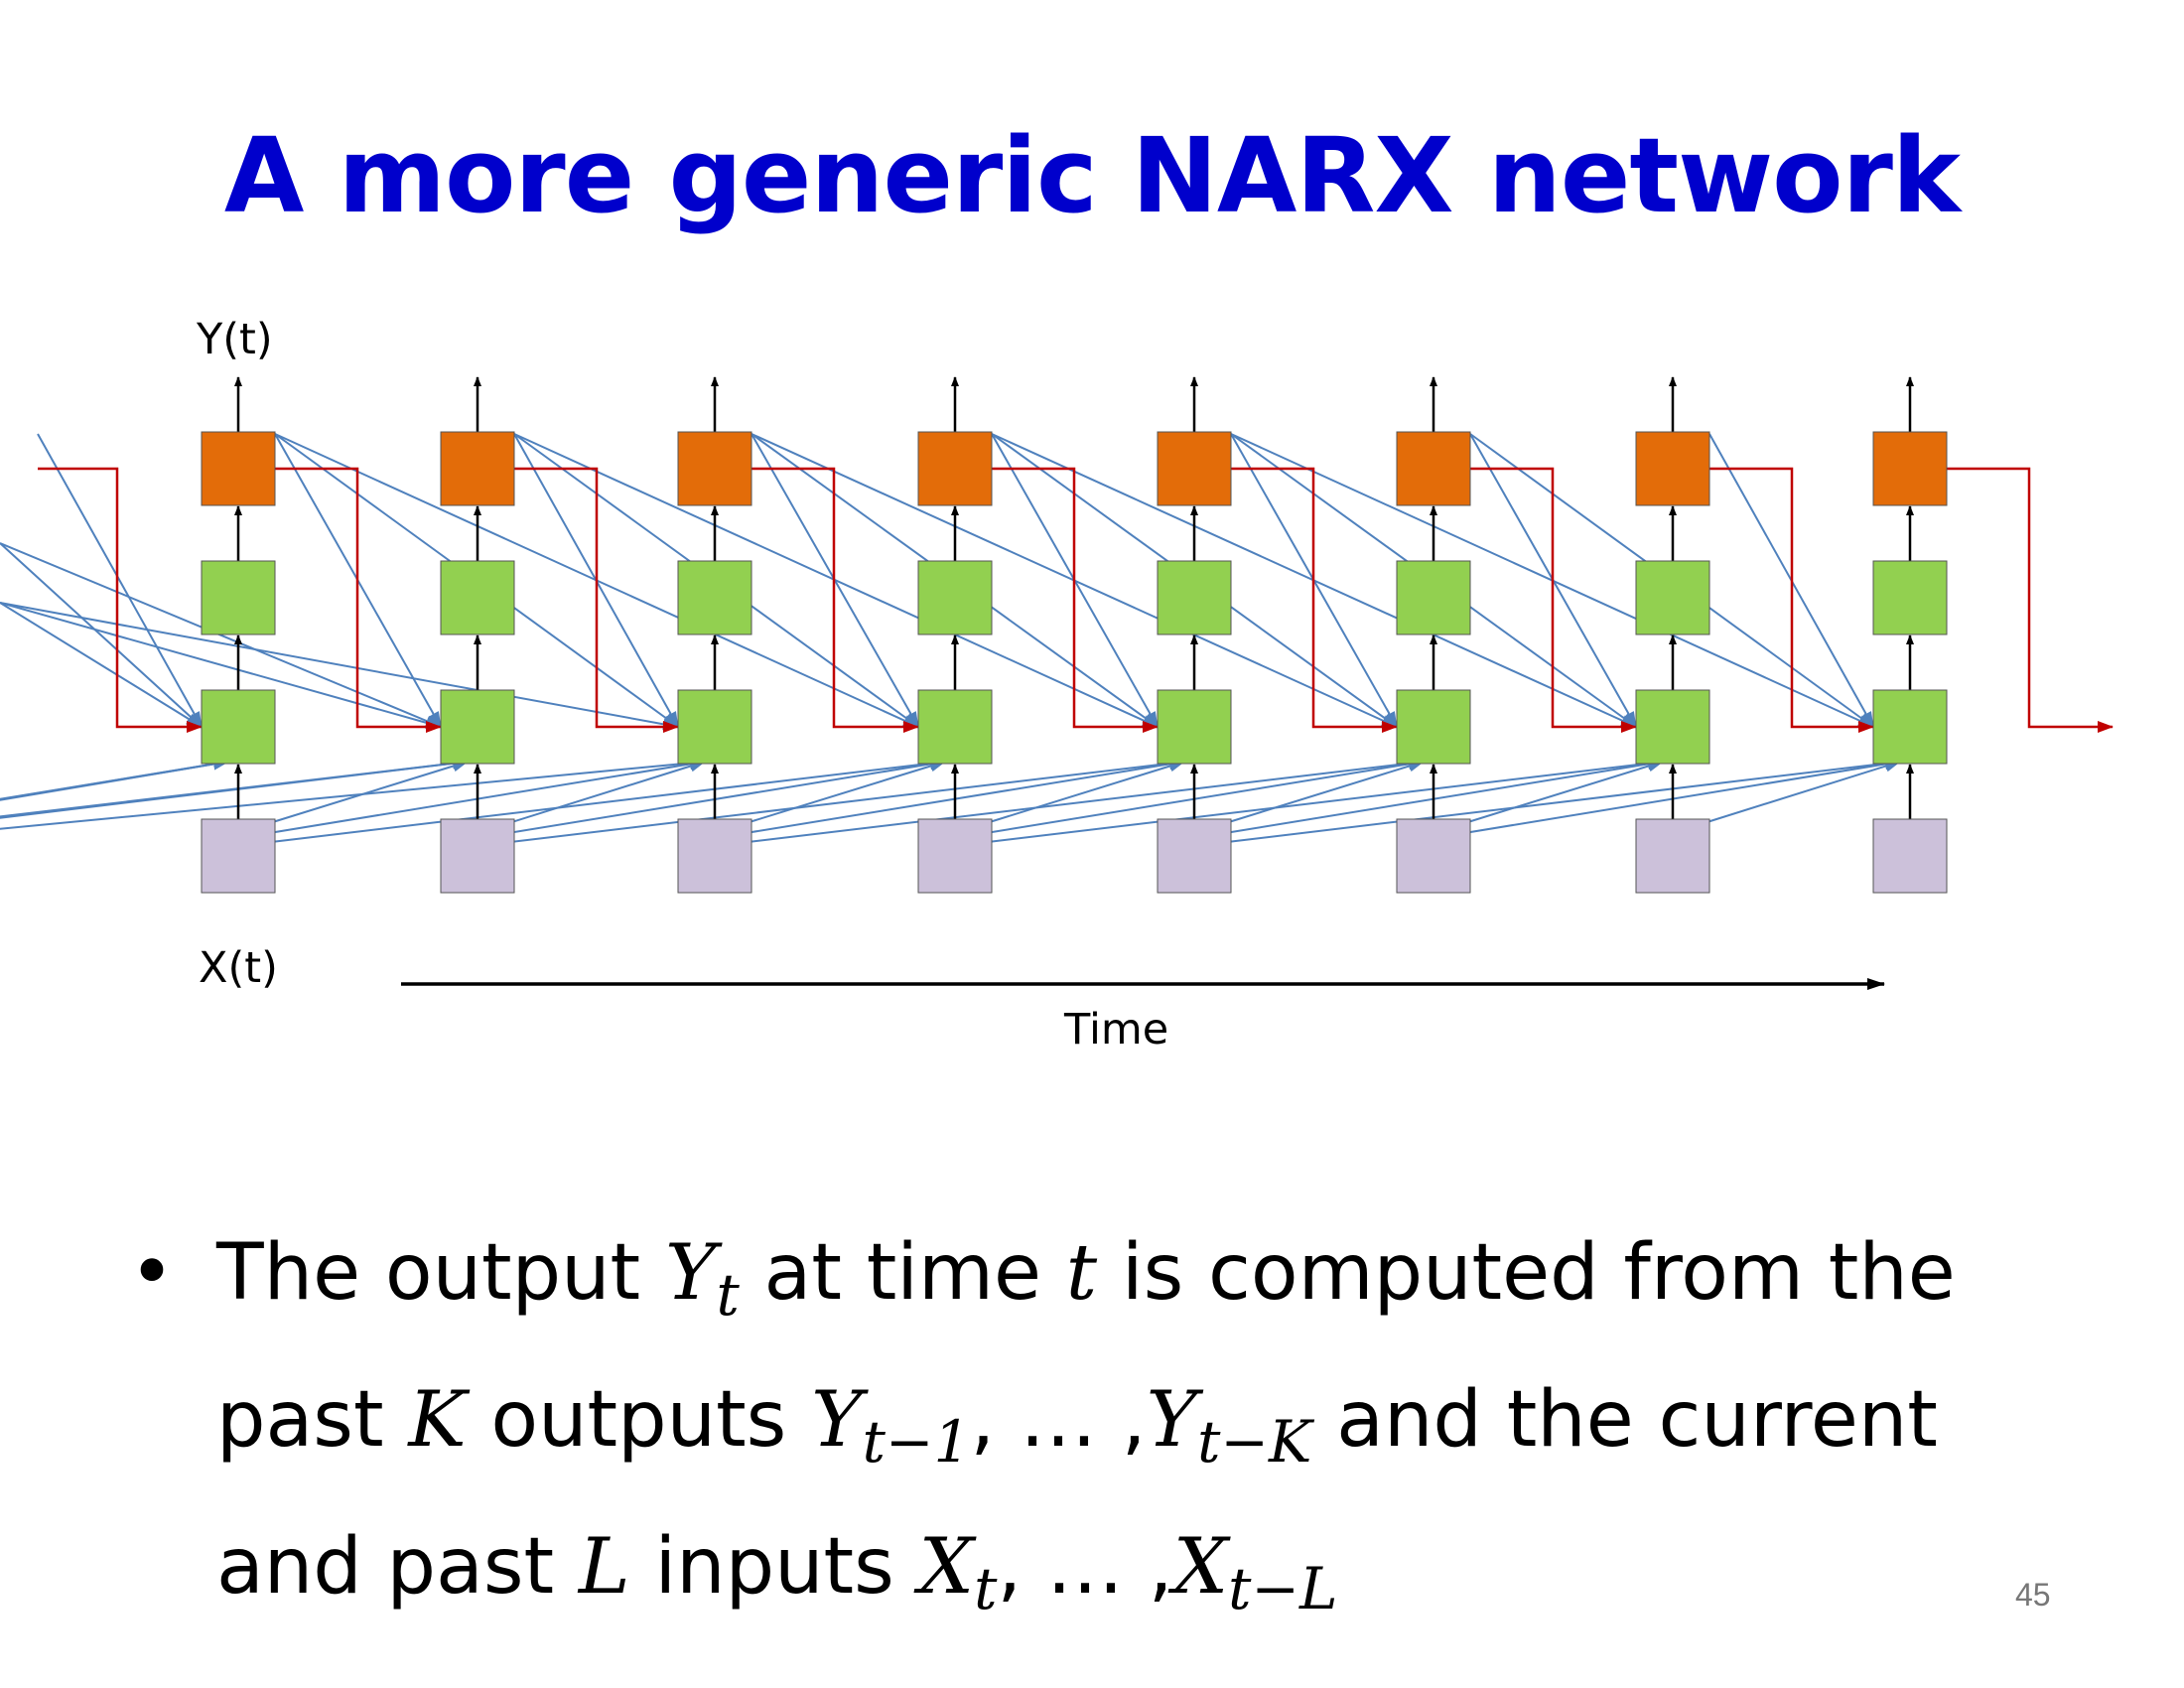 This screenshot has height=1688, width=2184. What do you see at coordinates (2033, 1595) in the screenshot?
I see `page-number: 45` at bounding box center [2033, 1595].